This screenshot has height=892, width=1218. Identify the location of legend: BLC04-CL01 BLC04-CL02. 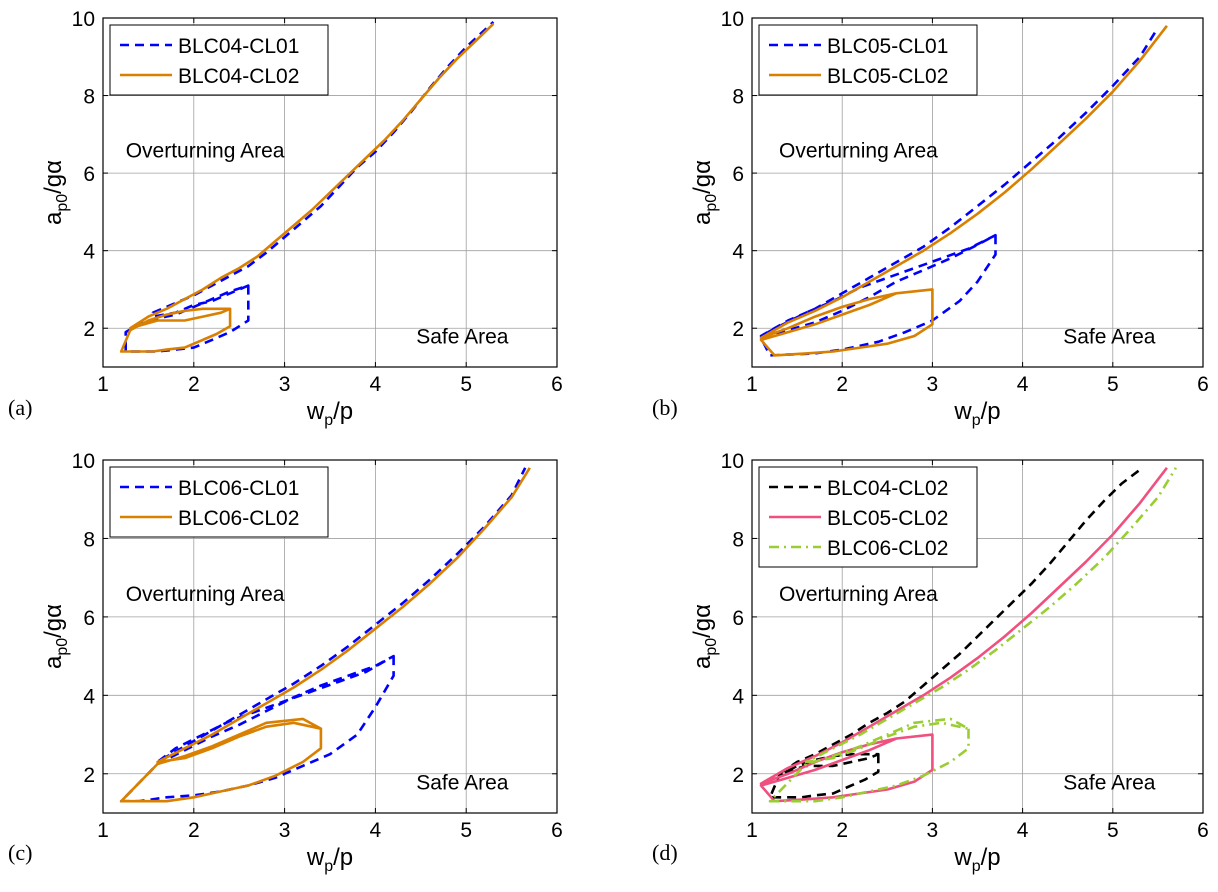
(219, 60).